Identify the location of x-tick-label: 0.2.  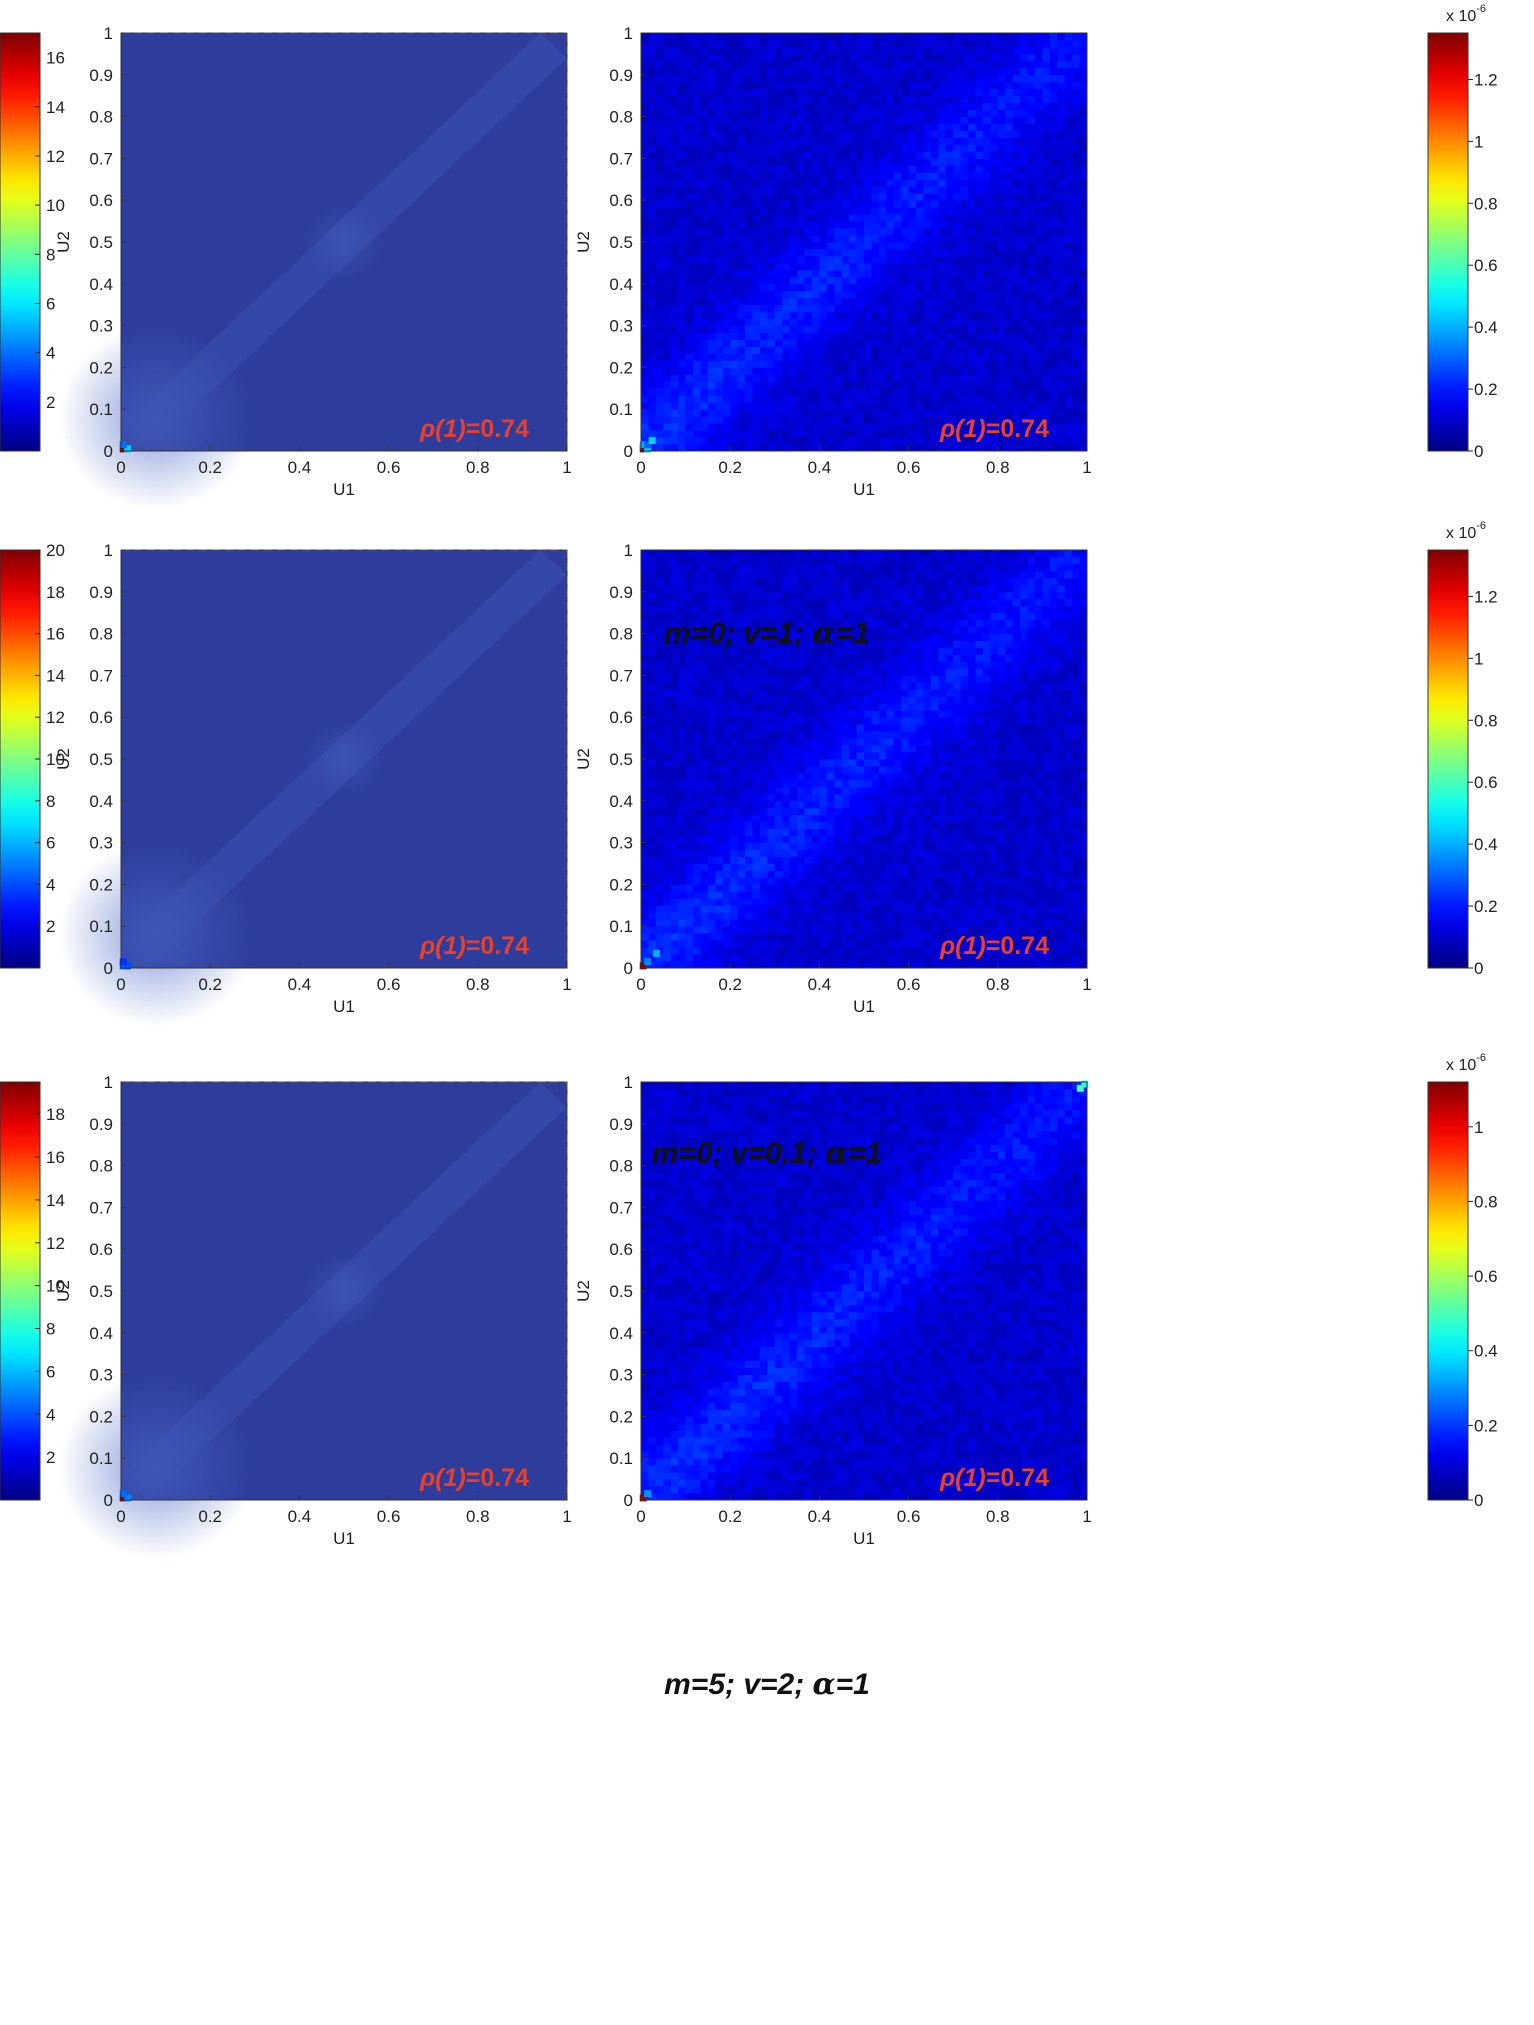
(210, 984).